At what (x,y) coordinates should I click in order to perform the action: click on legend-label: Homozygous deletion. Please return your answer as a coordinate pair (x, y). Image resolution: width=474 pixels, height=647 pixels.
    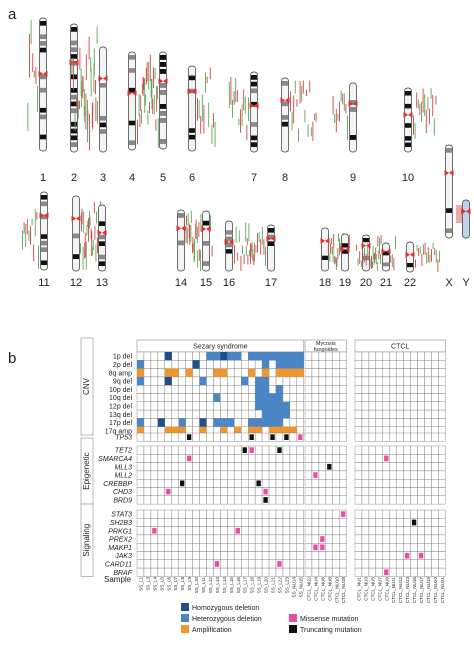
    Looking at the image, I should click on (225, 608).